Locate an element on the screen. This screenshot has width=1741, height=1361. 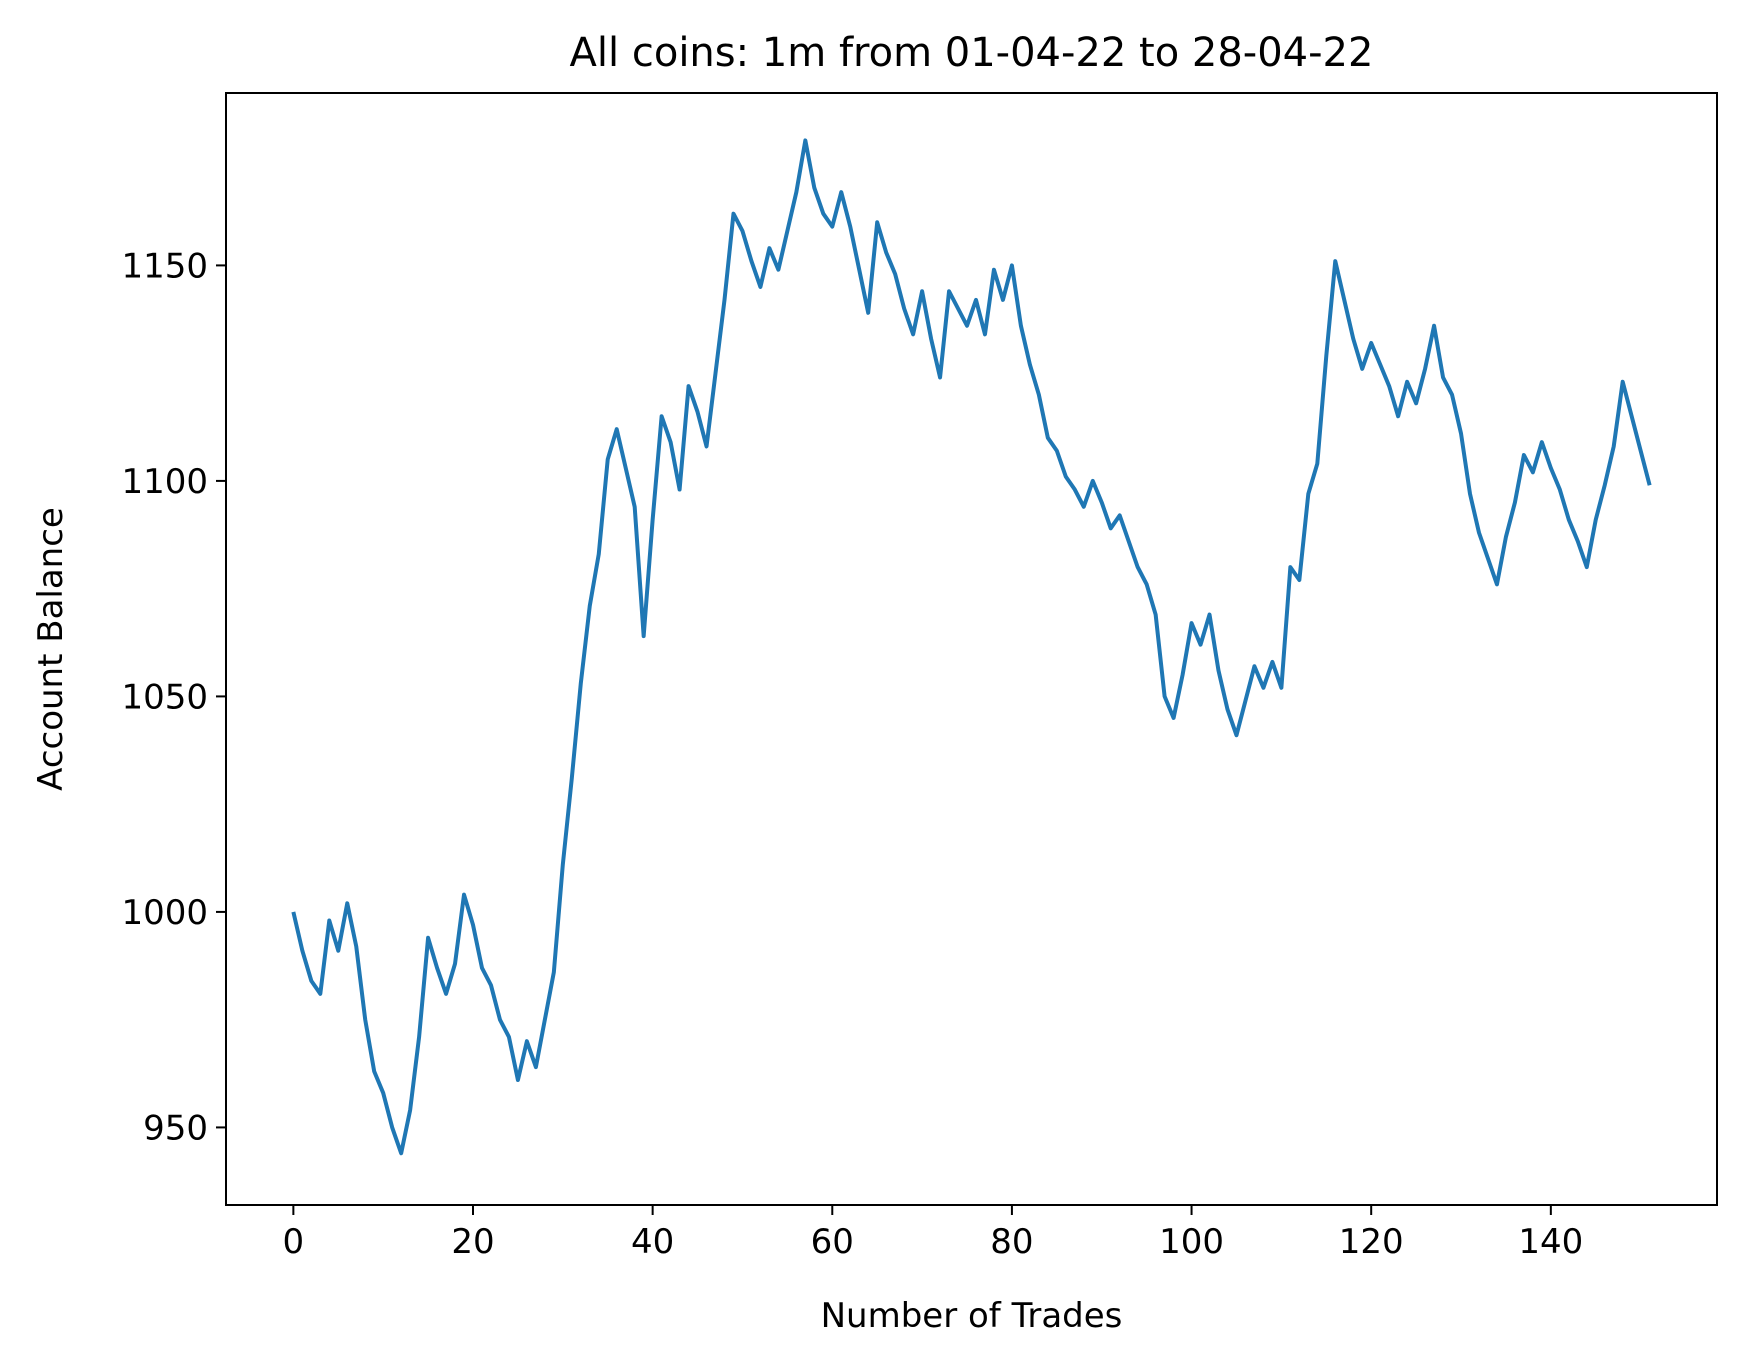
y-axis-label: Account Balance is located at coordinates (51, 649).